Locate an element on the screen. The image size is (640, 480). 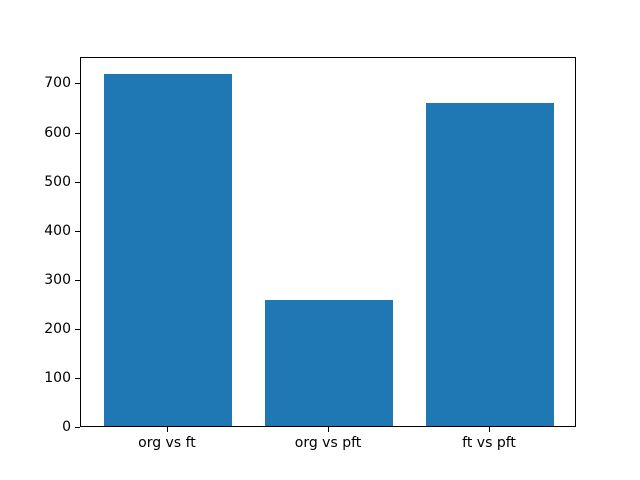
bar-ft-vs-pft is located at coordinates (490, 264).